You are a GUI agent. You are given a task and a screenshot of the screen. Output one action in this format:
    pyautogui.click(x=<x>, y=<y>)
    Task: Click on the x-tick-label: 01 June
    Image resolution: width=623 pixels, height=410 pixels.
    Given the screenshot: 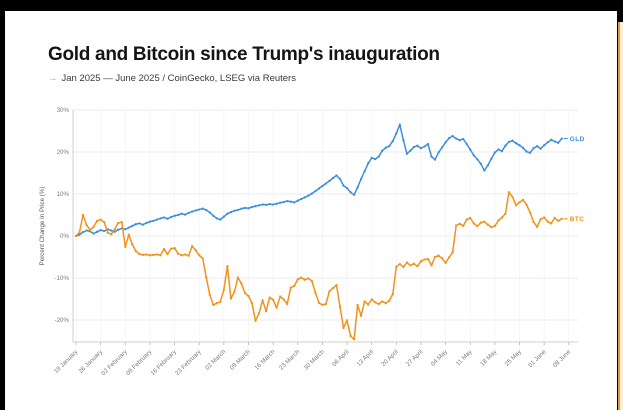 What is the action you would take?
    pyautogui.click(x=537, y=358)
    